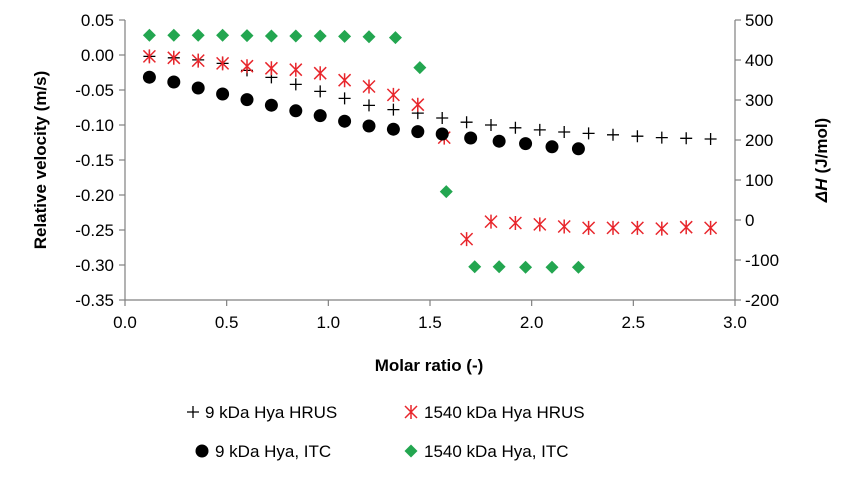 This screenshot has width=850, height=477. What do you see at coordinates (759, 140) in the screenshot?
I see `right-y-tick-label: 200` at bounding box center [759, 140].